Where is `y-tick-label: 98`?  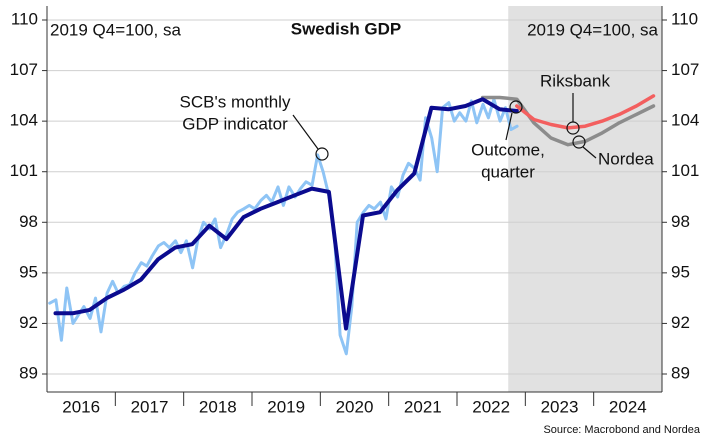 y-tick-label: 98 is located at coordinates (28, 221).